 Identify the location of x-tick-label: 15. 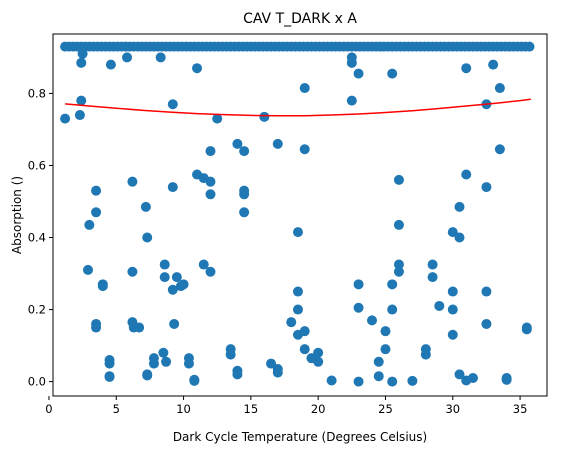
(251, 409).